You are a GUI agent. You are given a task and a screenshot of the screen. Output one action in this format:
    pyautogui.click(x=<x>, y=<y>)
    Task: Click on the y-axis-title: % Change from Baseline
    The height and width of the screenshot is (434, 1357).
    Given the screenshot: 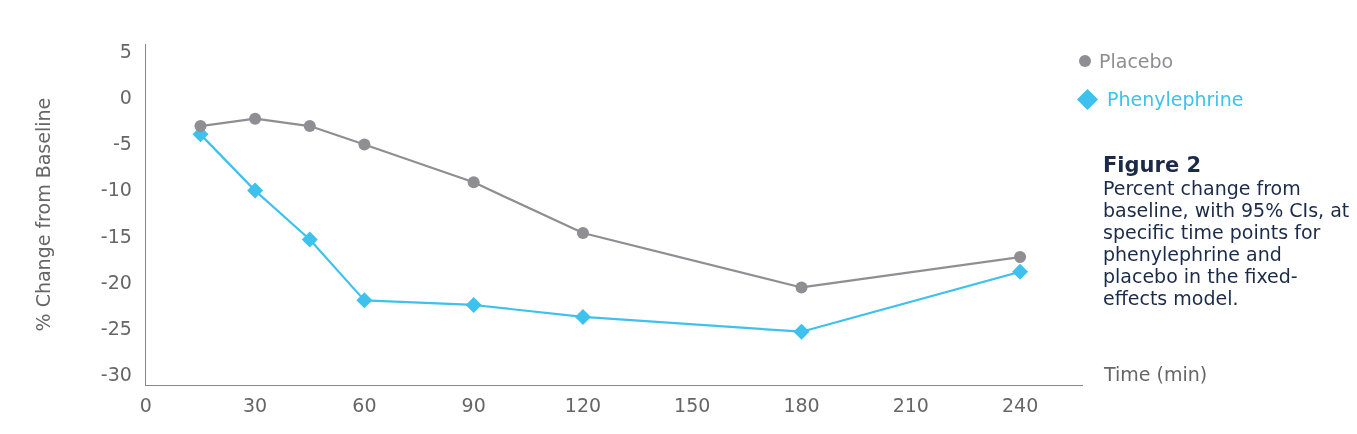 What is the action you would take?
    pyautogui.click(x=43, y=214)
    